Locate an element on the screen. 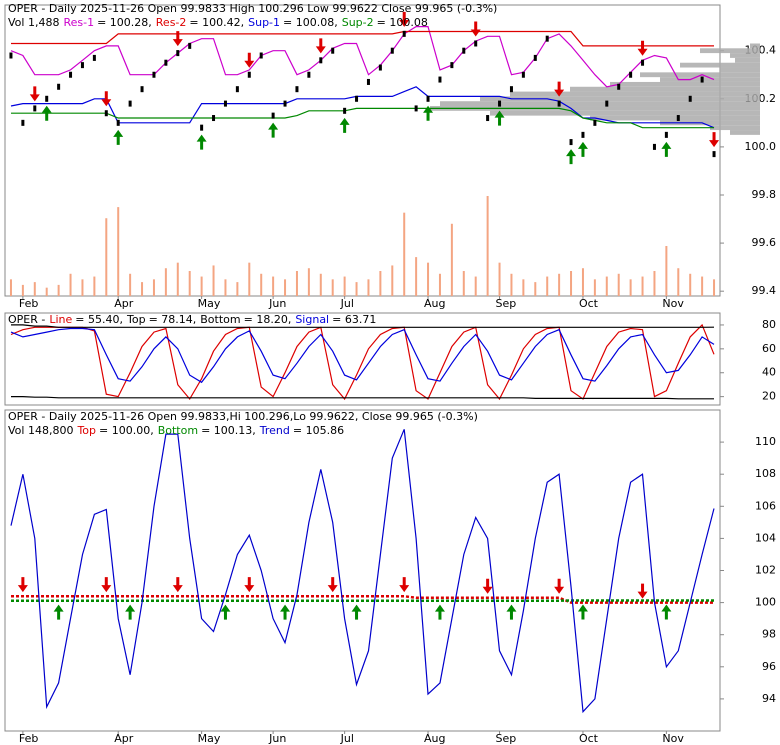 Image resolution: width=780 pixels, height=745 pixels. legend-value: = 63.71 is located at coordinates (354, 319).